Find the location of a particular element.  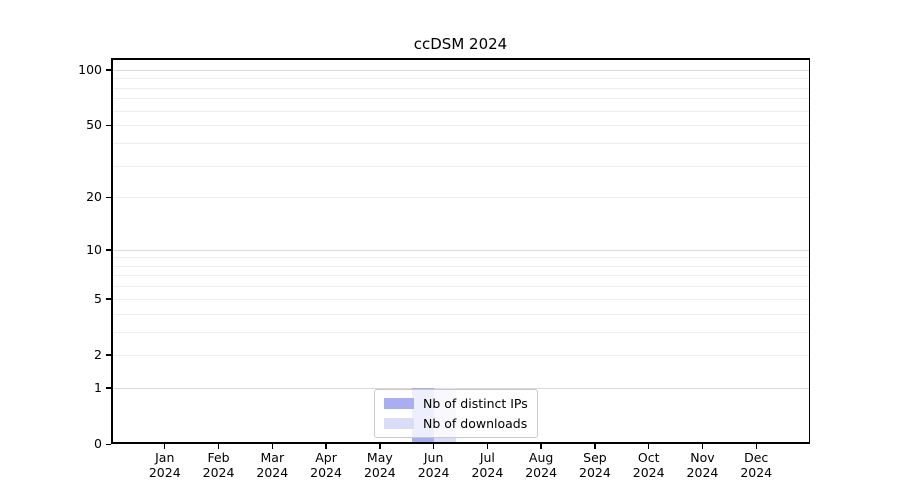

right-spine is located at coordinates (809, 251).